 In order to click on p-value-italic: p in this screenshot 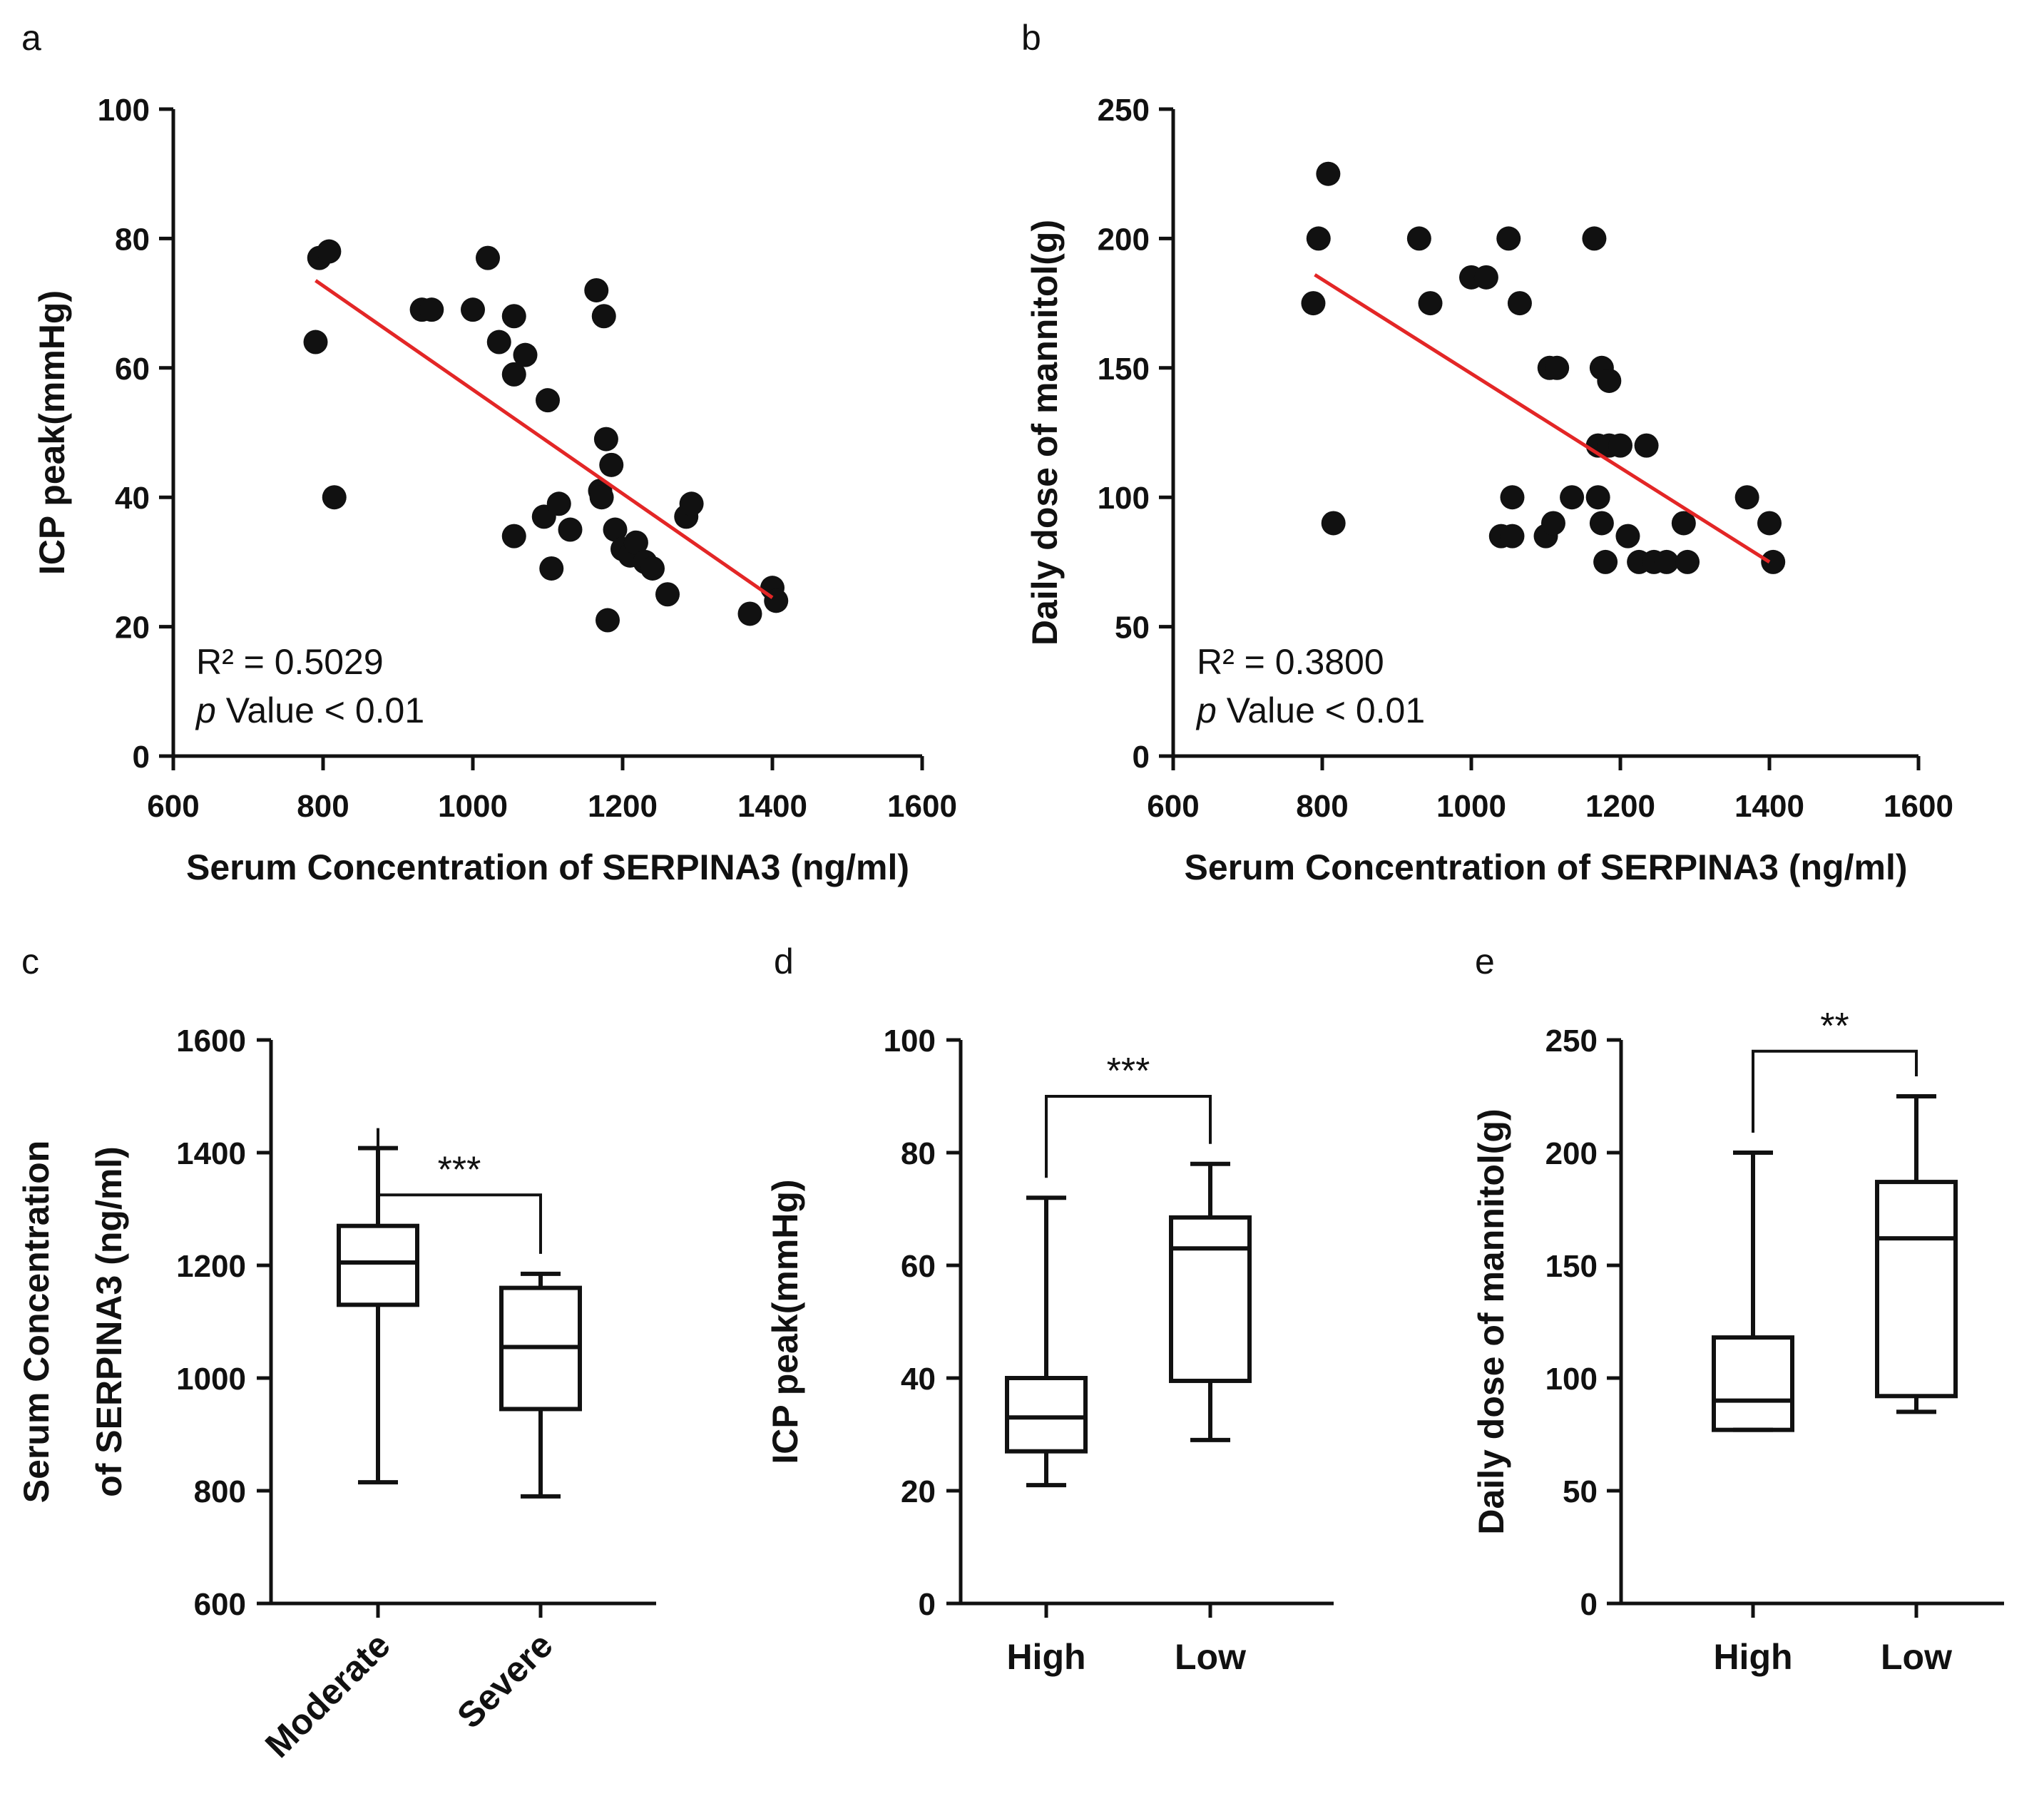, I will do `click(1206, 710)`.